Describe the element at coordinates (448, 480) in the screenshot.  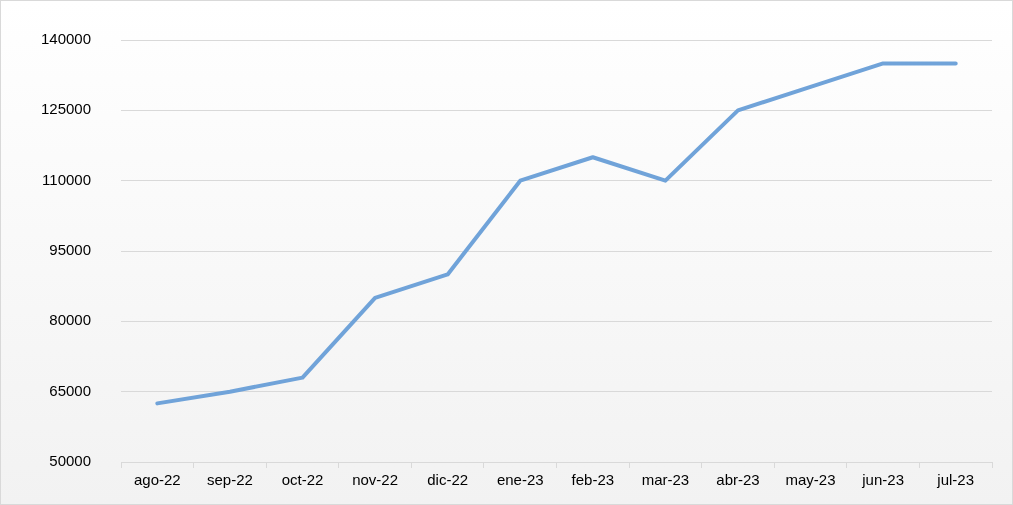
I see `x-tick-label: dic-22` at that location.